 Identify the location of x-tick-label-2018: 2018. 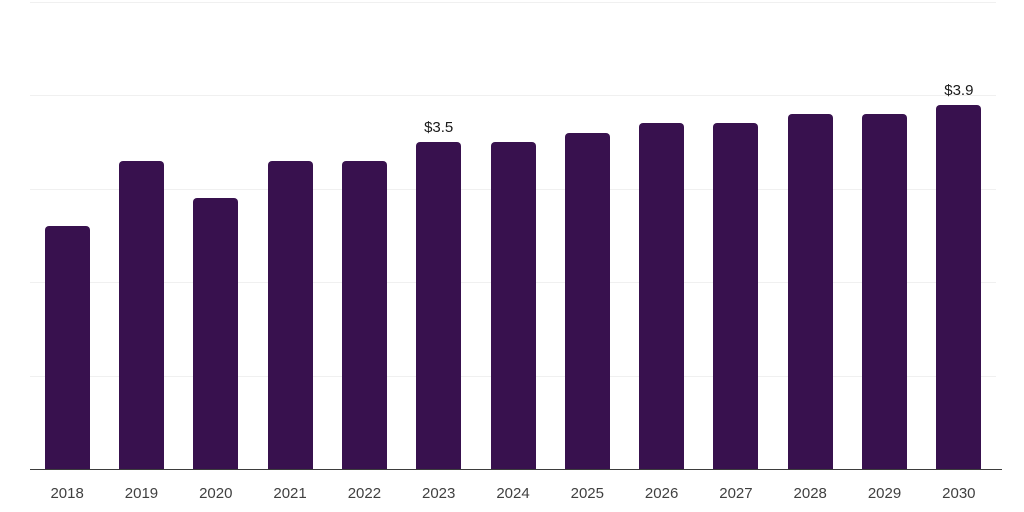
(67, 493).